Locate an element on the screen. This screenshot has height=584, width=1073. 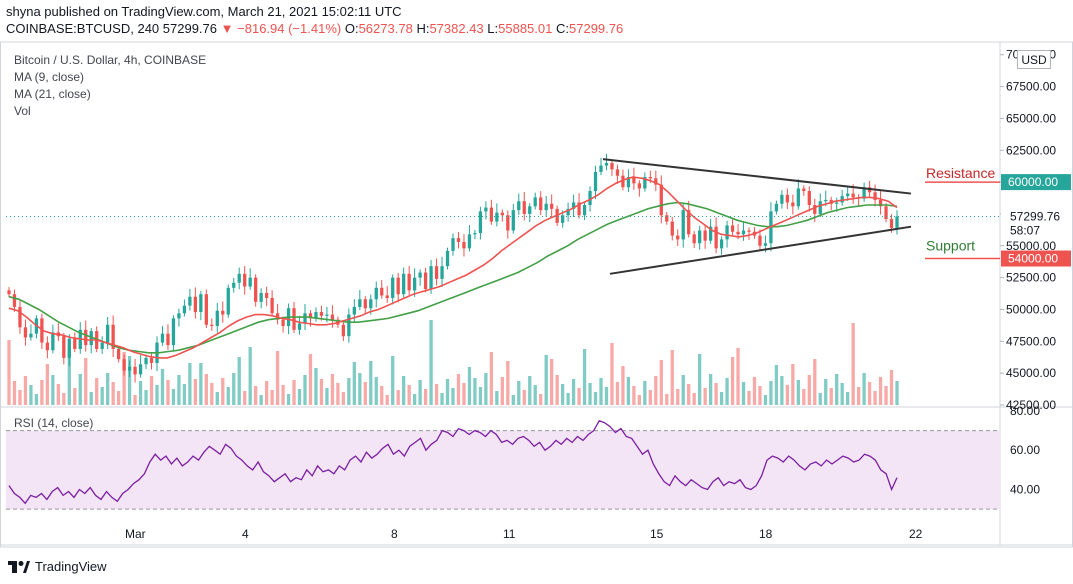
high-value: 57382.43 is located at coordinates (456, 28).